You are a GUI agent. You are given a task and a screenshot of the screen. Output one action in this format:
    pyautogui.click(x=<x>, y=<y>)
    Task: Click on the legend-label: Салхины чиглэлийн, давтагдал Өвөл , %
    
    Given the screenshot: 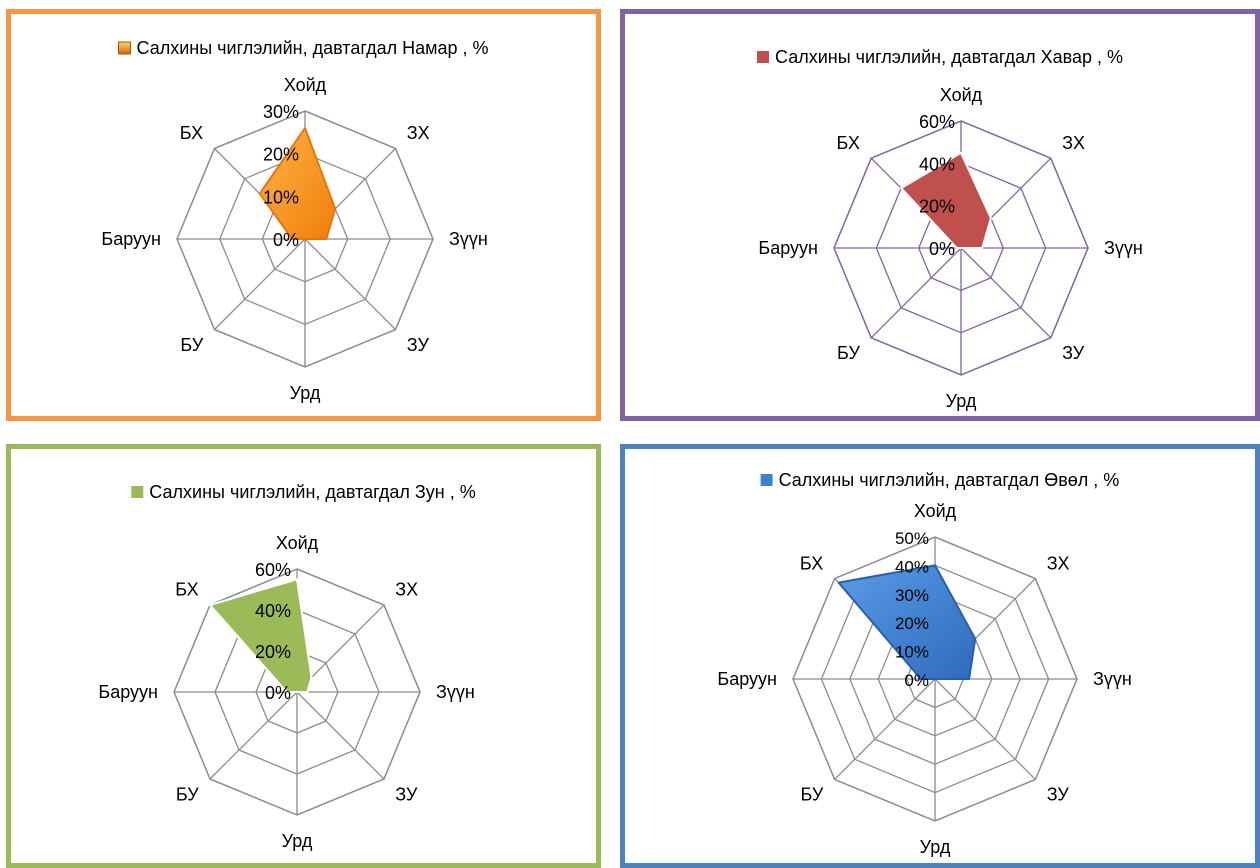 What is the action you would take?
    pyautogui.click(x=949, y=480)
    